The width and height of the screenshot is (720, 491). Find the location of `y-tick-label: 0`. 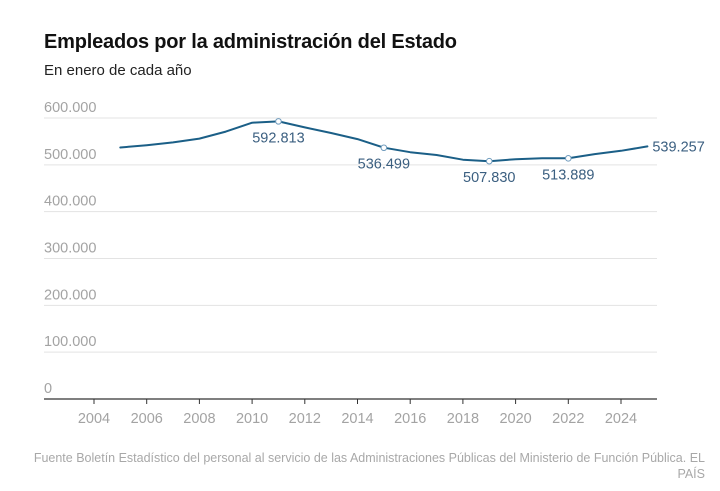

y-tick-label: 0 is located at coordinates (48, 389).